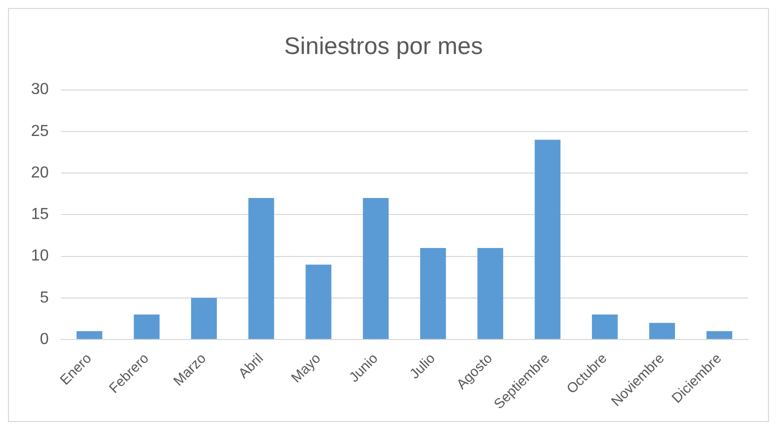  Describe the element at coordinates (40, 215) in the screenshot. I see `y-tick-label: 15` at that location.